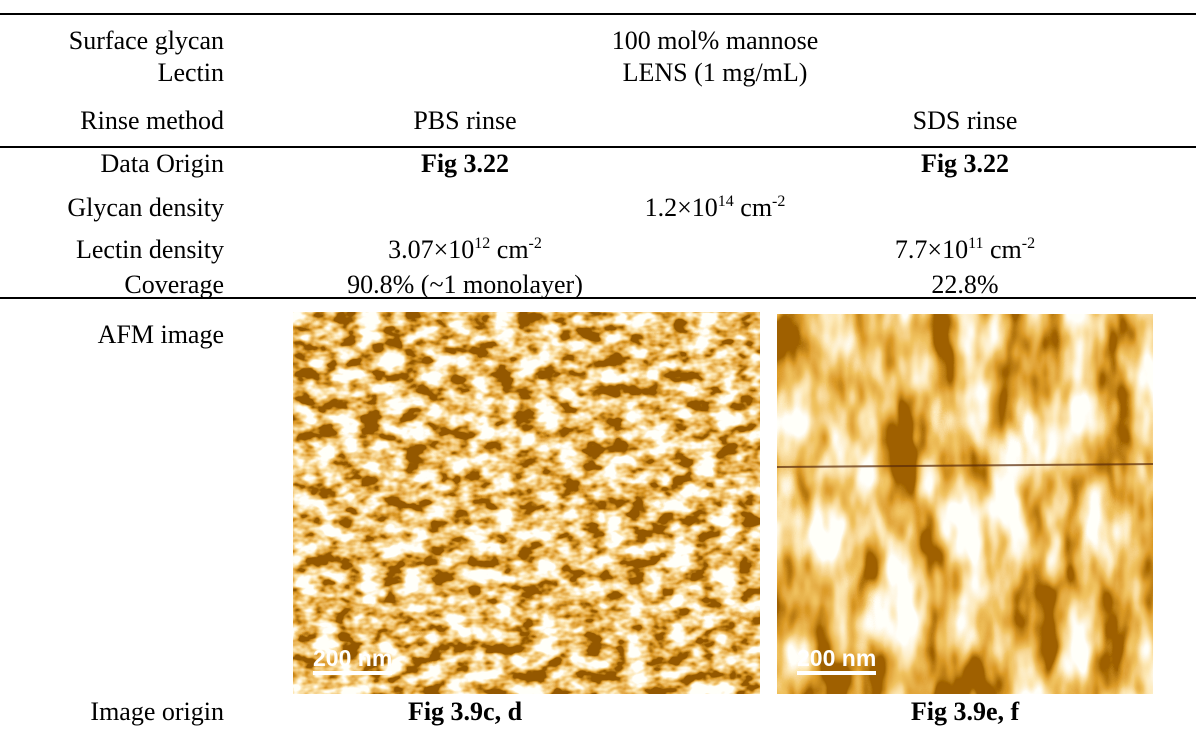 The image size is (1196, 733). What do you see at coordinates (145, 207) in the screenshot?
I see `row-label: Glycan density` at bounding box center [145, 207].